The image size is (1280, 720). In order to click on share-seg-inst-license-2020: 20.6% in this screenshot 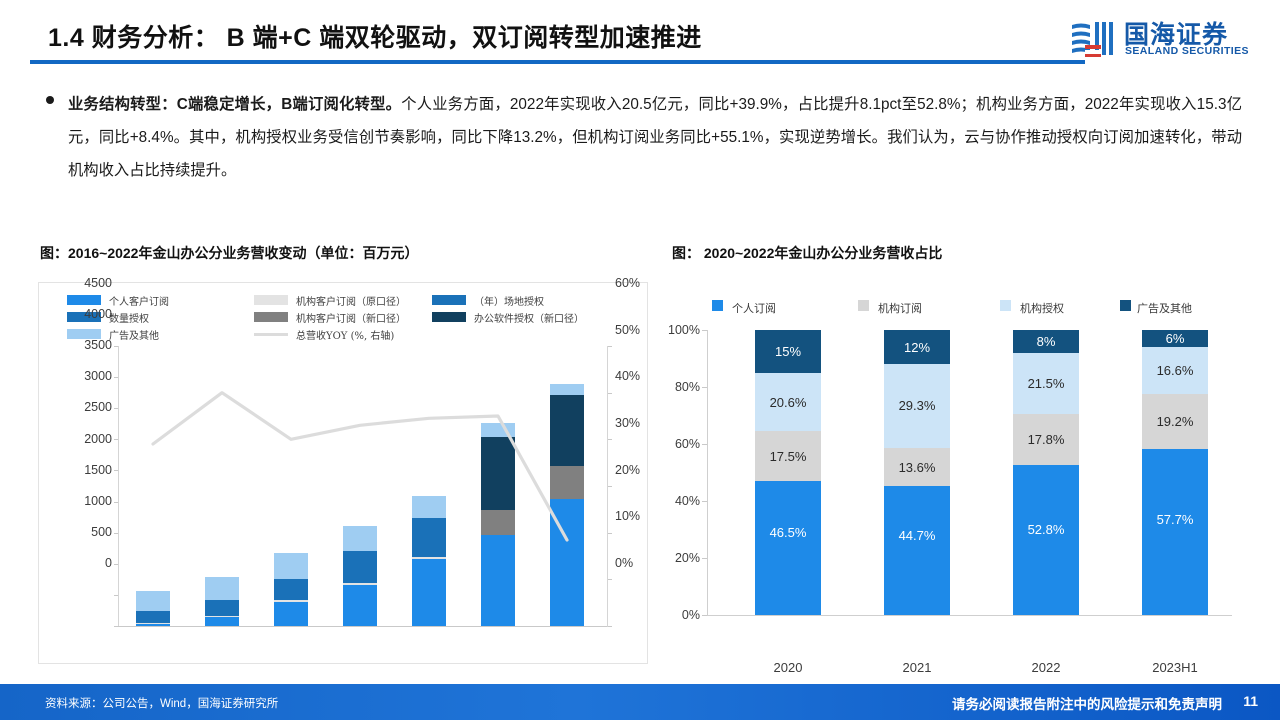, I will do `click(788, 402)`.